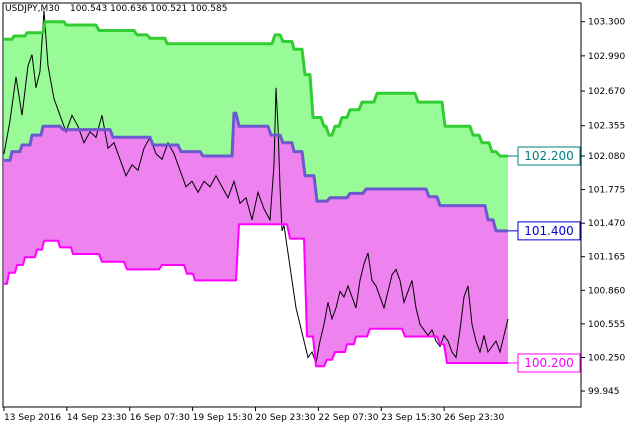 The height and width of the screenshot is (429, 635). What do you see at coordinates (348, 418) in the screenshot?
I see `x-tick-label: 22 Sep 07:30` at bounding box center [348, 418].